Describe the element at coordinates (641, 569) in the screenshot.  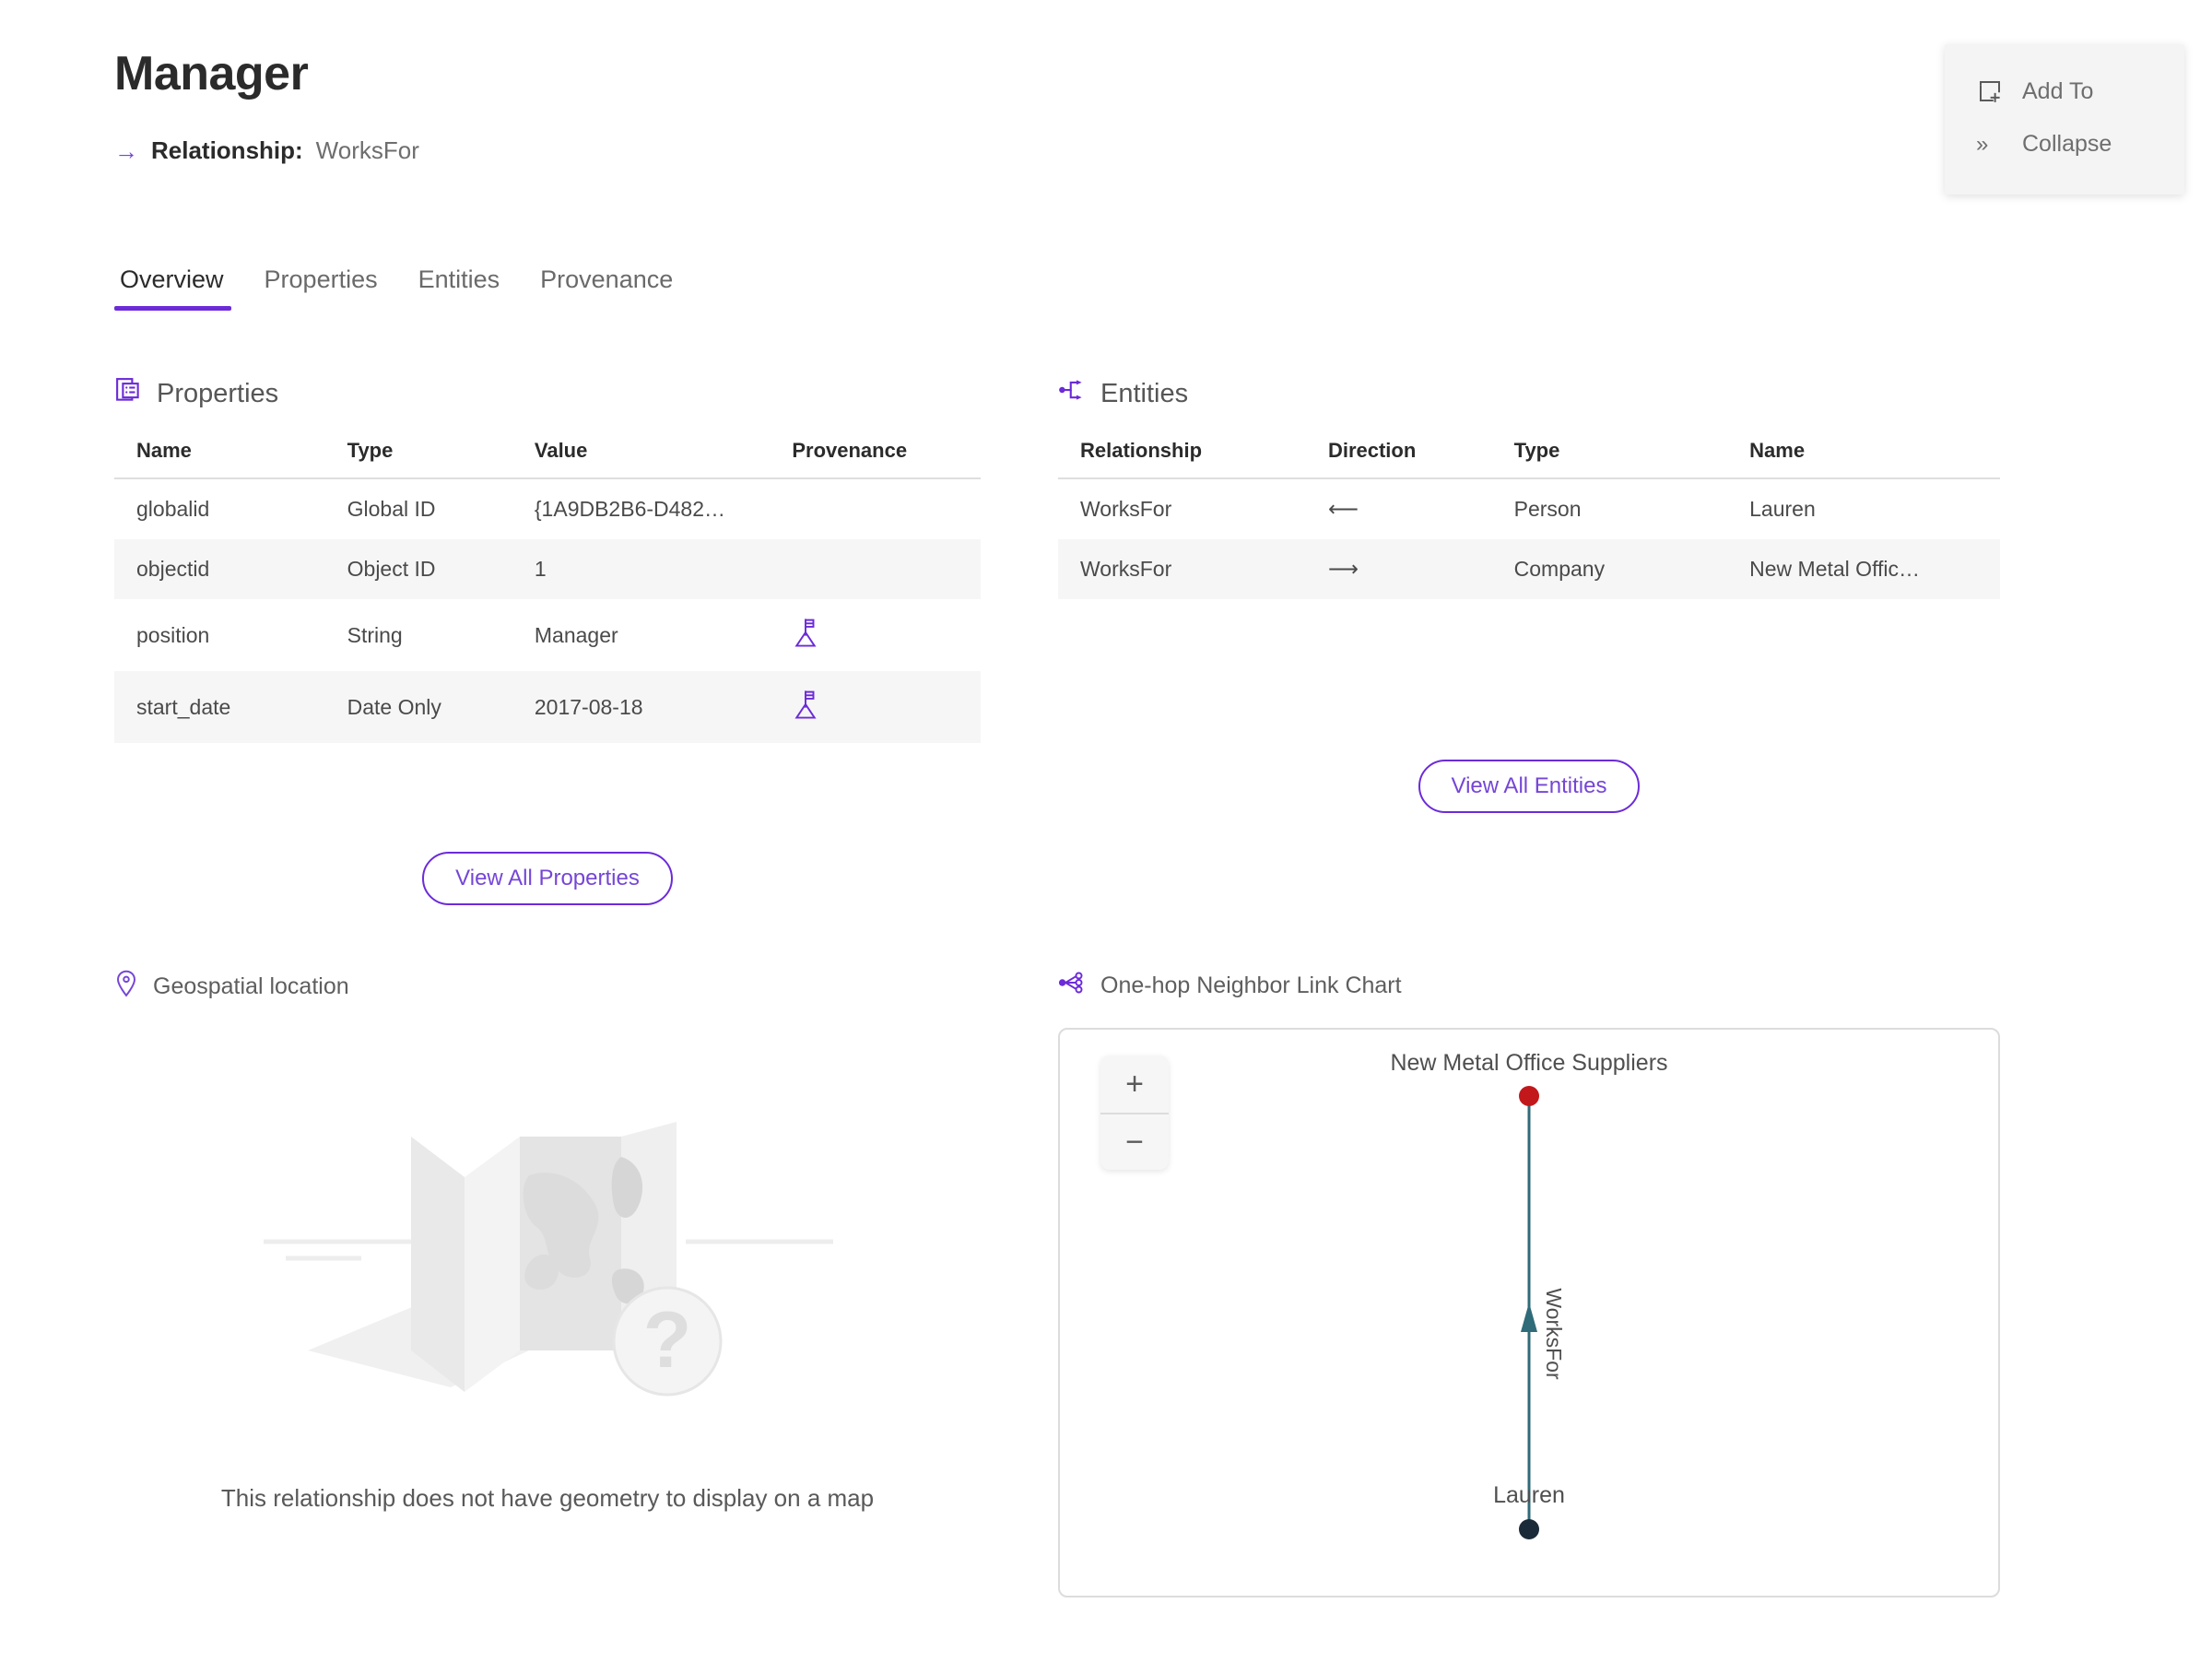
I see `property-value: 1` at that location.